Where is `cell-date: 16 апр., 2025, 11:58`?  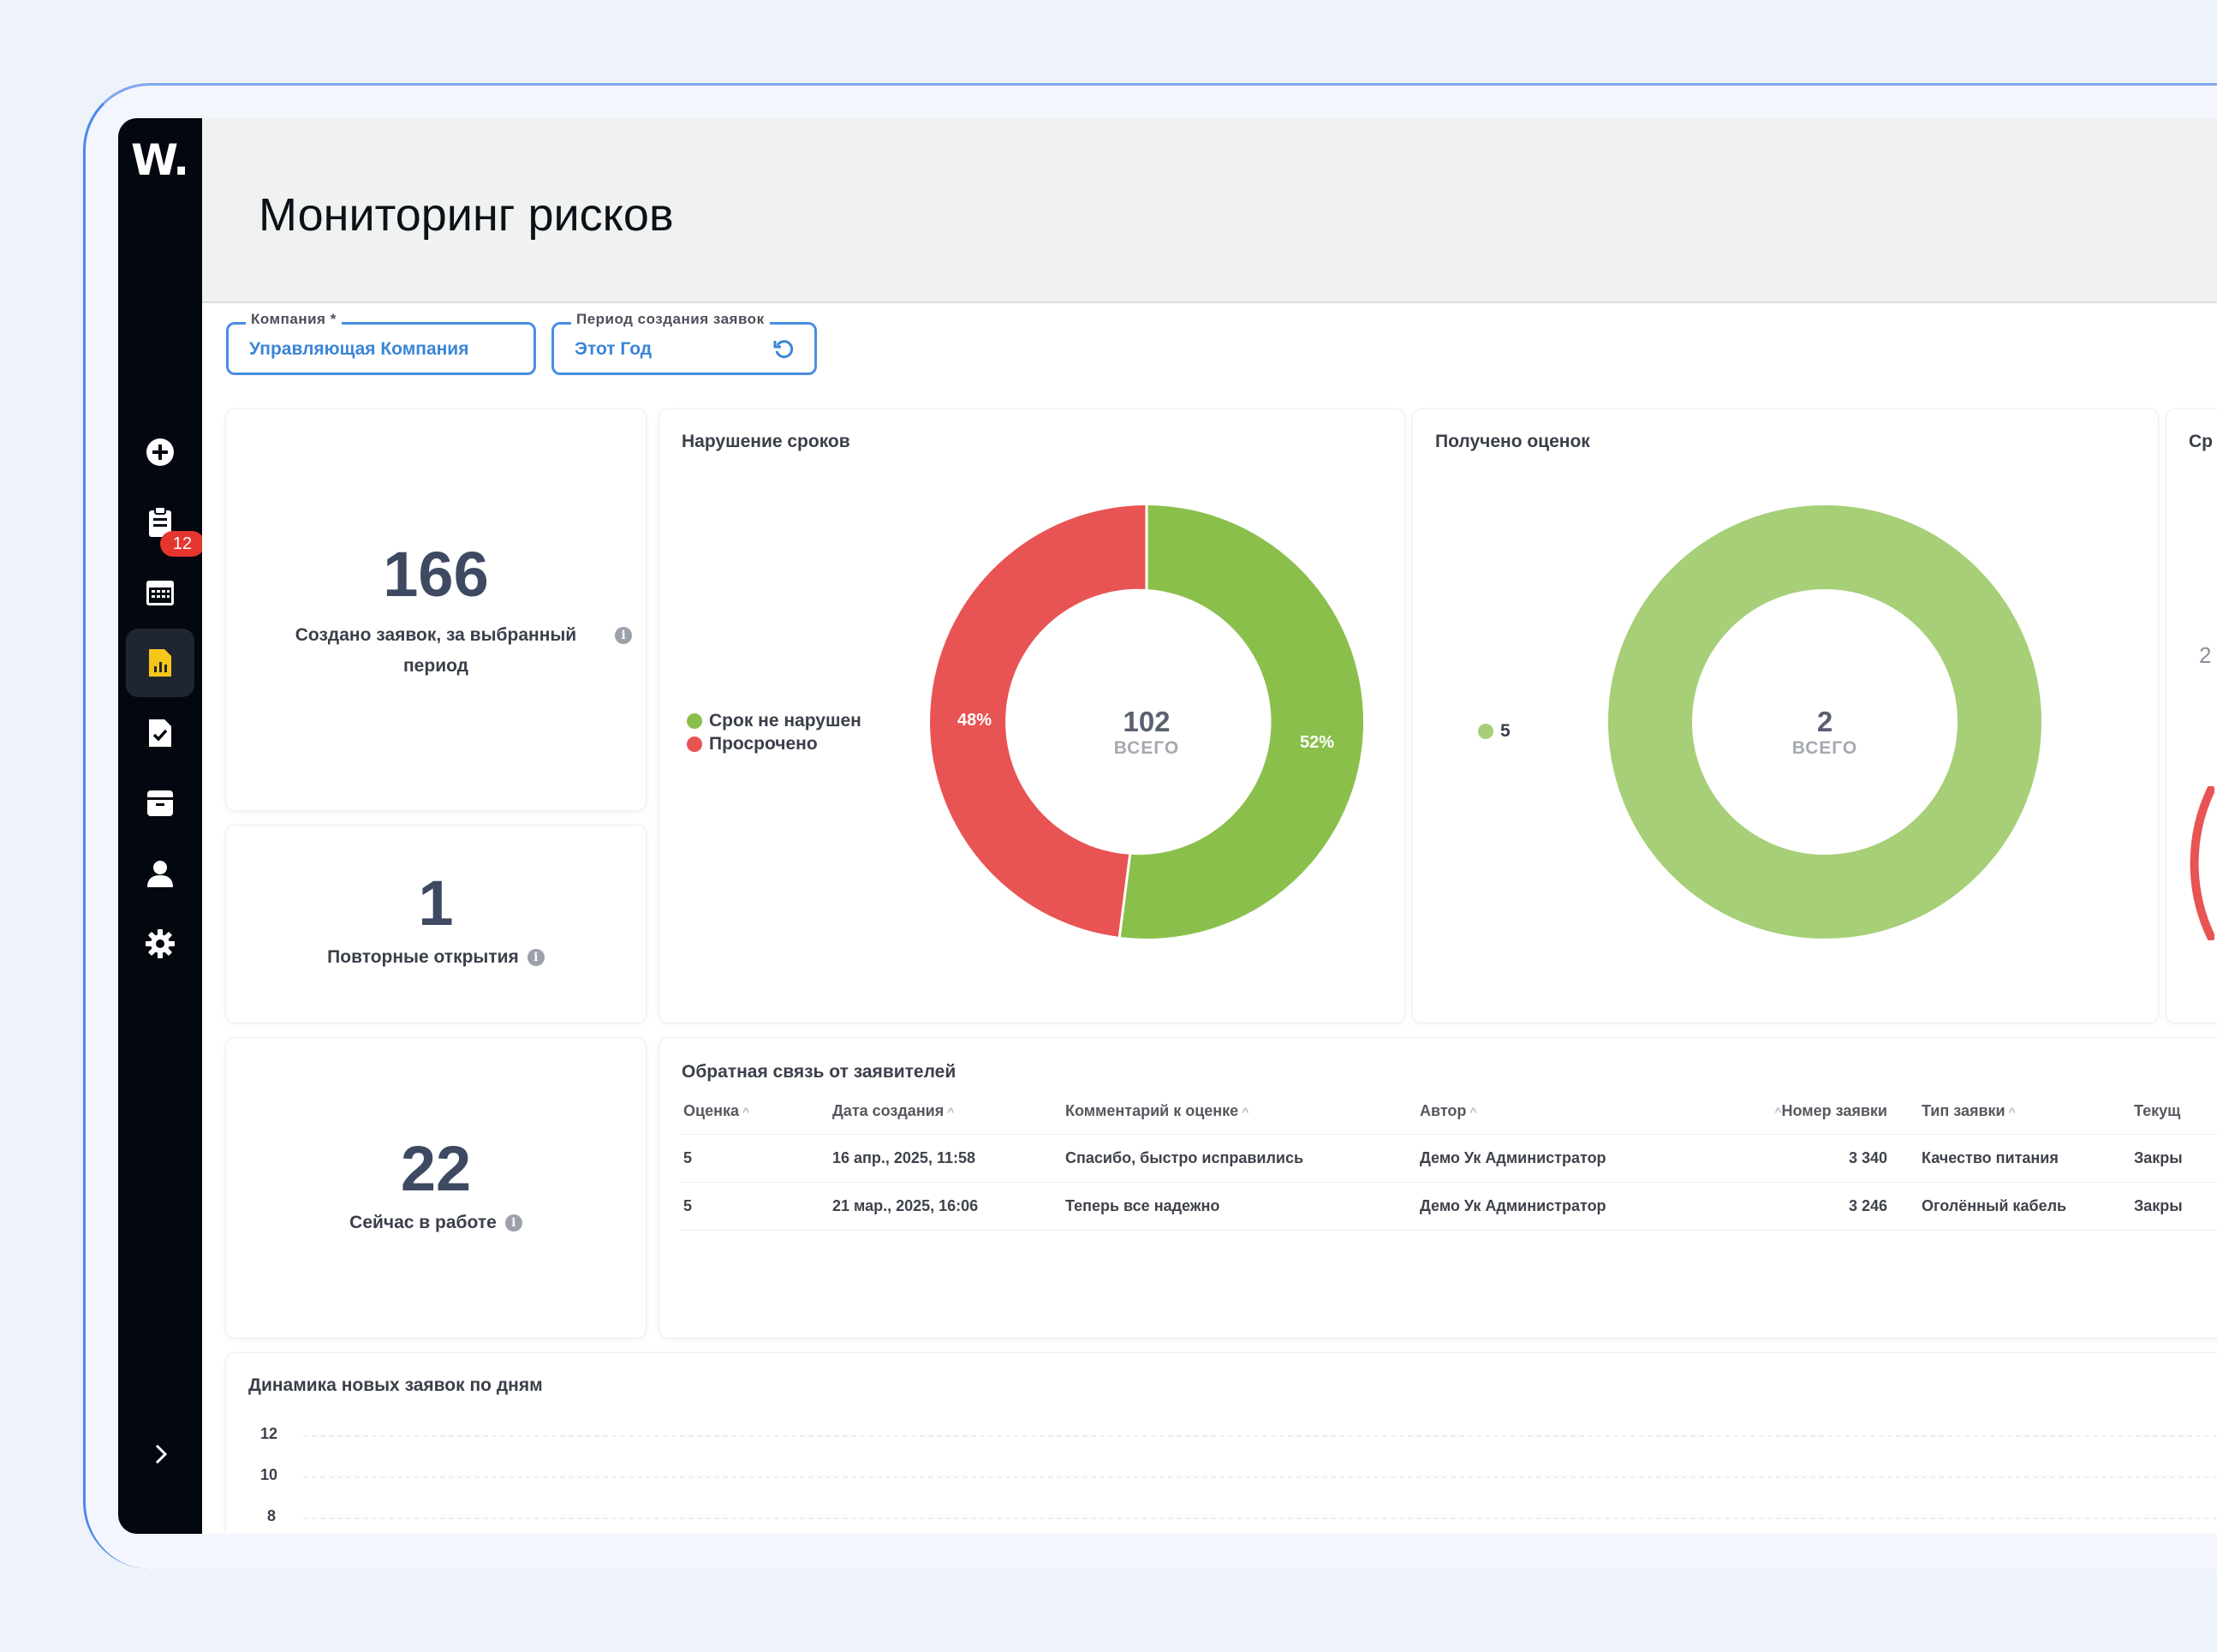
cell-date: 16 апр., 2025, 11:58 is located at coordinates (946, 1158).